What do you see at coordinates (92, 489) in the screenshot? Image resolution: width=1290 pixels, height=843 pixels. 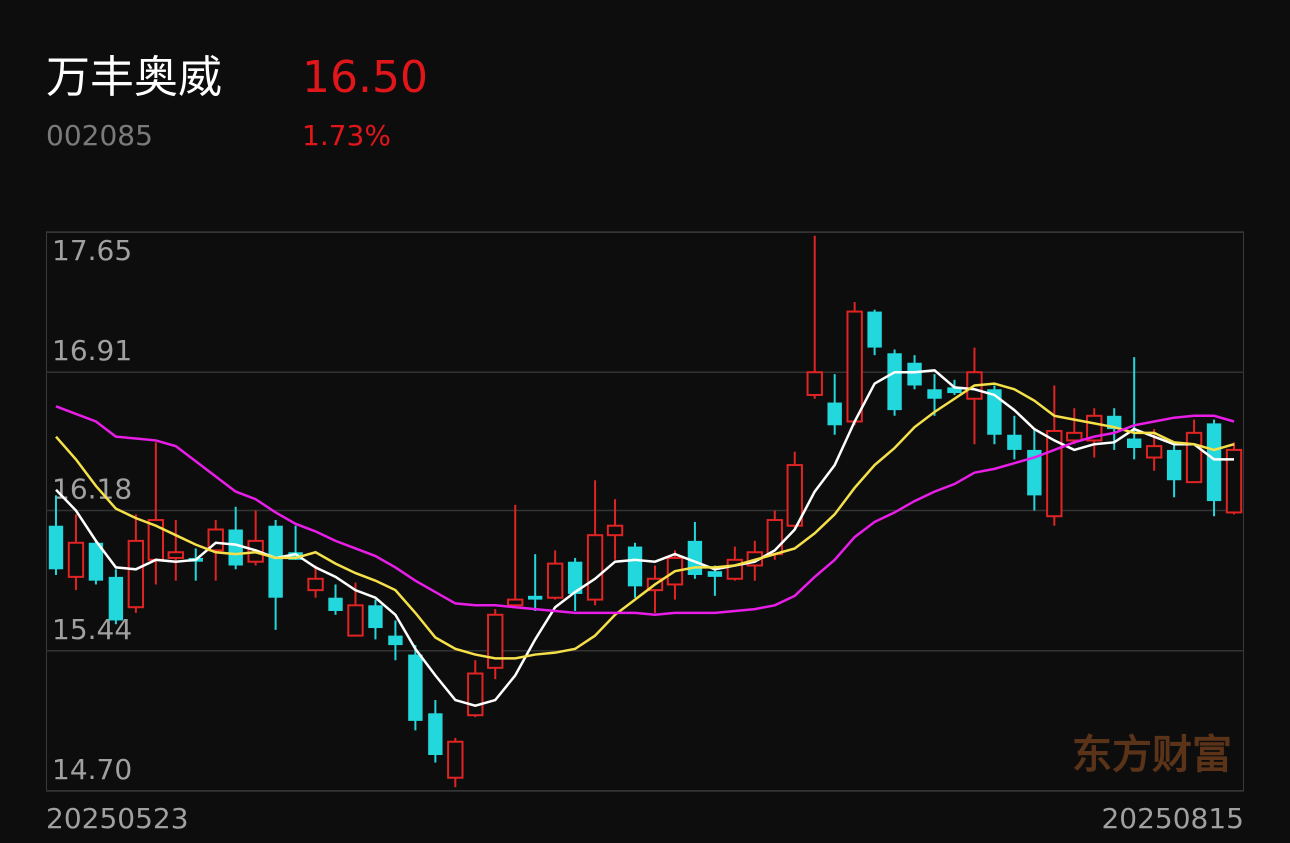 I see `y-tick-label: 16.18` at bounding box center [92, 489].